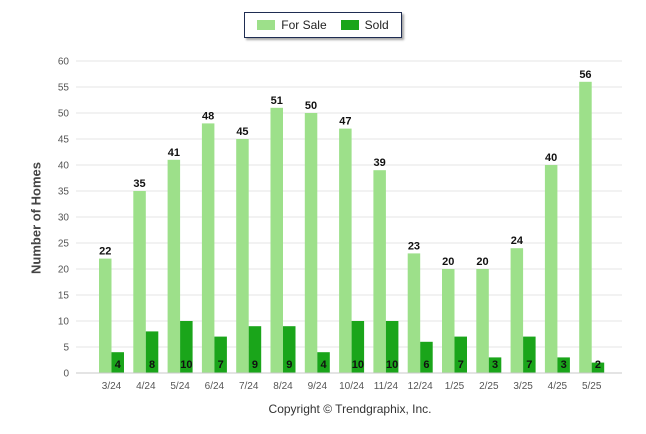 Image resolution: width=646 pixels, height=434 pixels. I want to click on y-tick-label: 45, so click(64, 140).